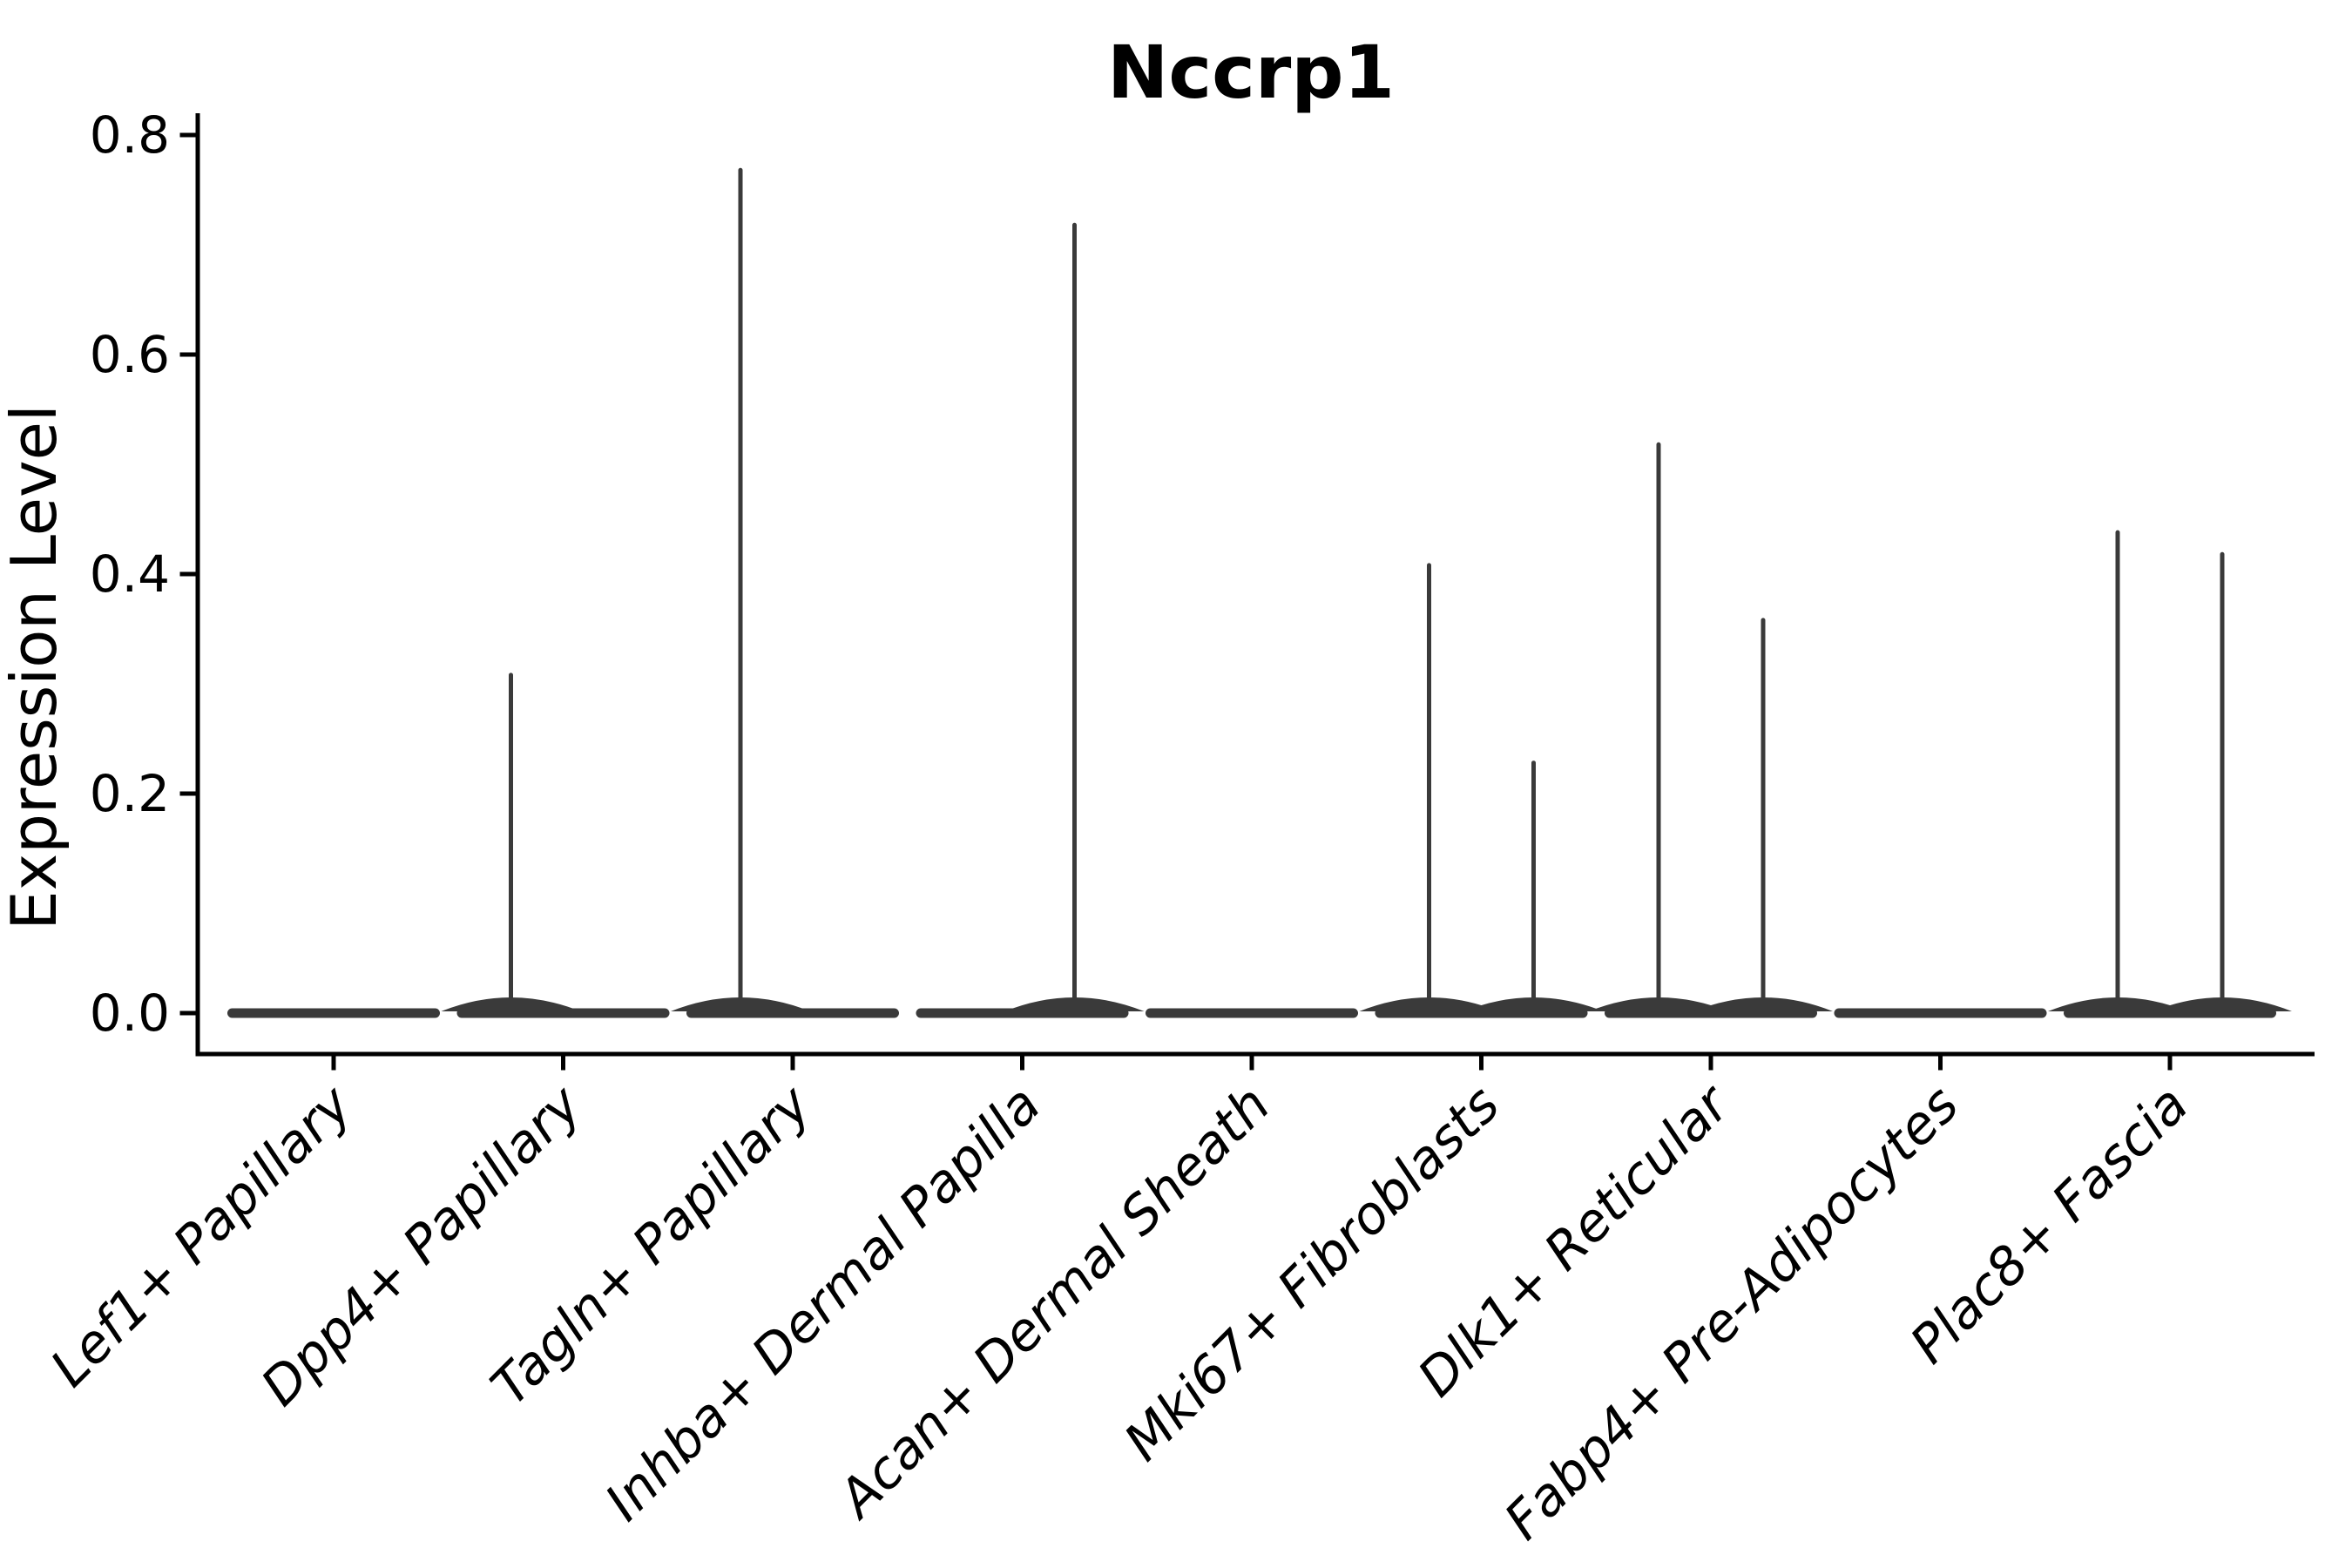 The height and width of the screenshot is (1568, 2352). What do you see at coordinates (198, 585) in the screenshot?
I see `y-axis-spine` at bounding box center [198, 585].